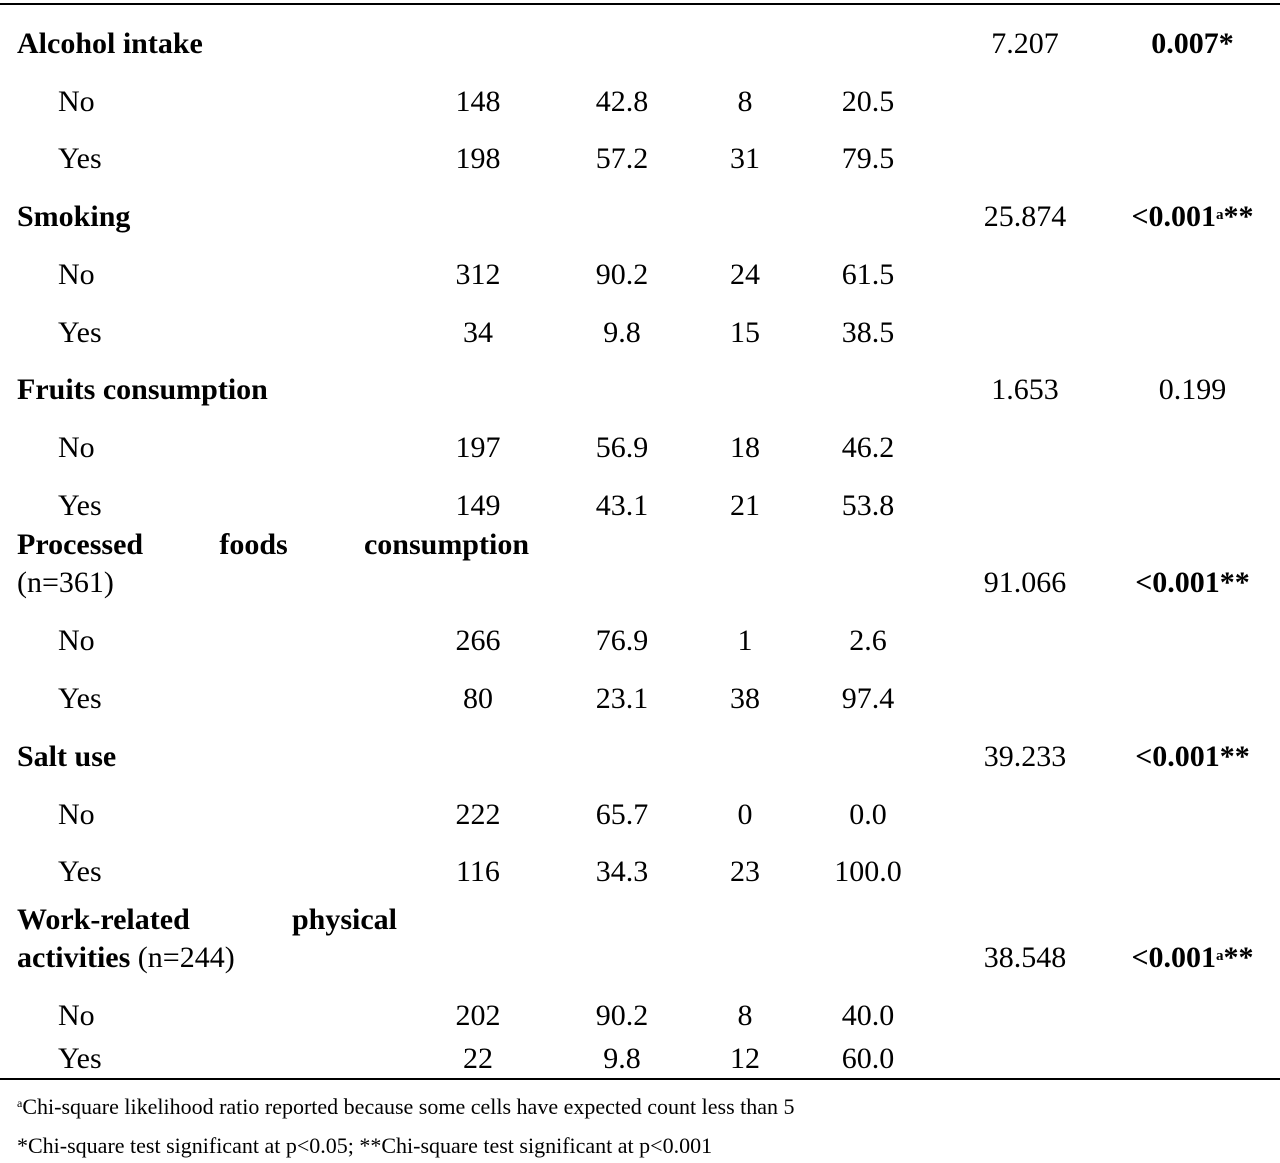 Image resolution: width=1280 pixels, height=1163 pixels. Describe the element at coordinates (745, 158) in the screenshot. I see `table-cell: 31` at that location.